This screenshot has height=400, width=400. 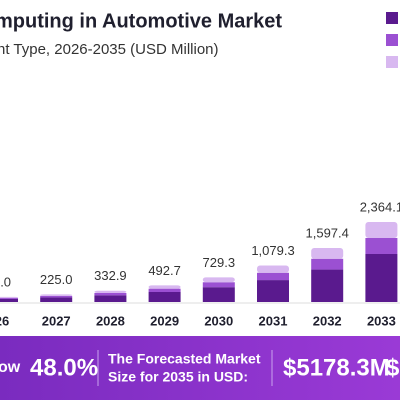 What do you see at coordinates (381, 320) in the screenshot?
I see `x-tick-label: 2033` at bounding box center [381, 320].